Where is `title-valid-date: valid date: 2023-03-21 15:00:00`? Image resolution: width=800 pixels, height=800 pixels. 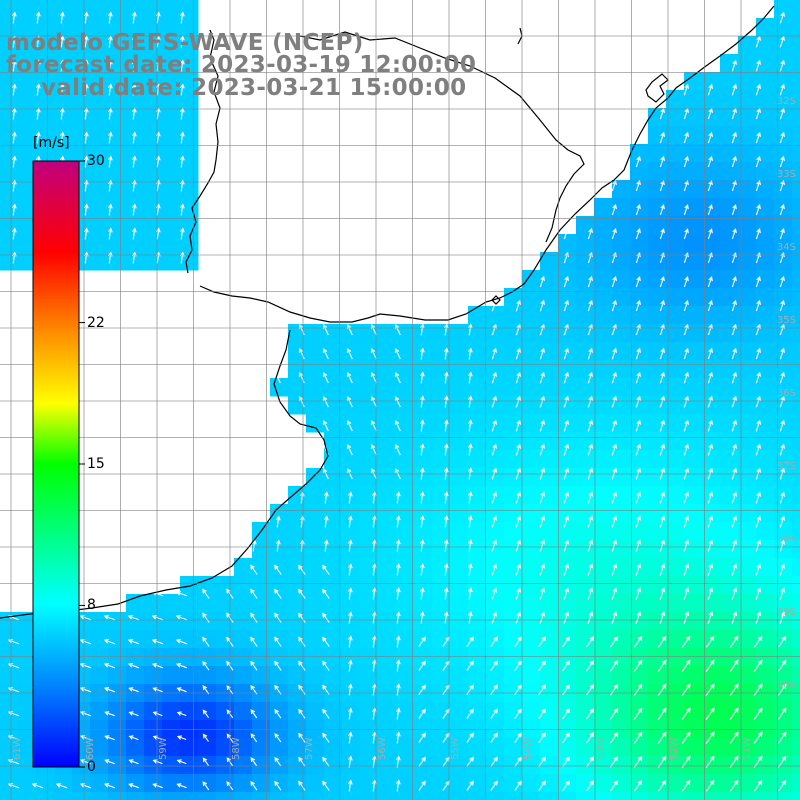
title-valid-date: valid date: 2023-03-21 15:00:00 is located at coordinates (254, 88).